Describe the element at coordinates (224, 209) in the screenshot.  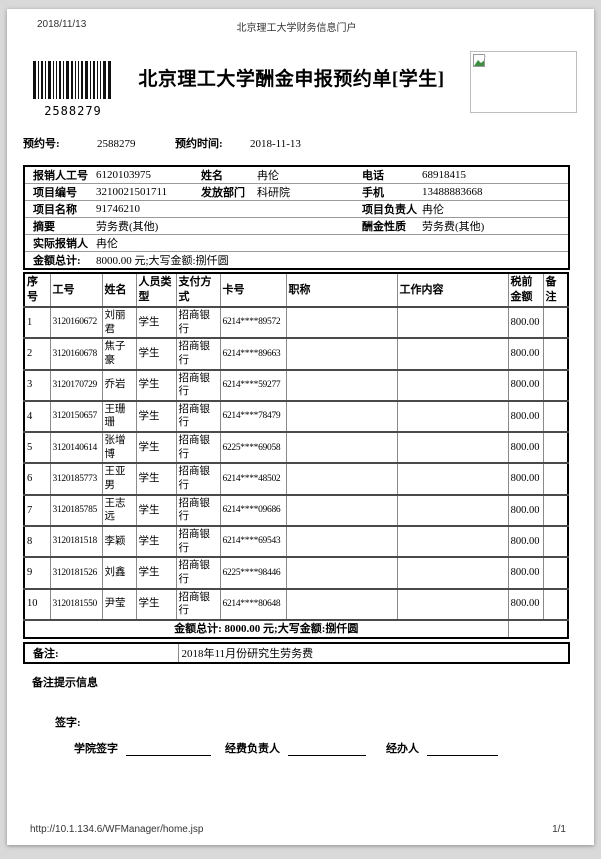
I see `project-name-value: 91746210` at that location.